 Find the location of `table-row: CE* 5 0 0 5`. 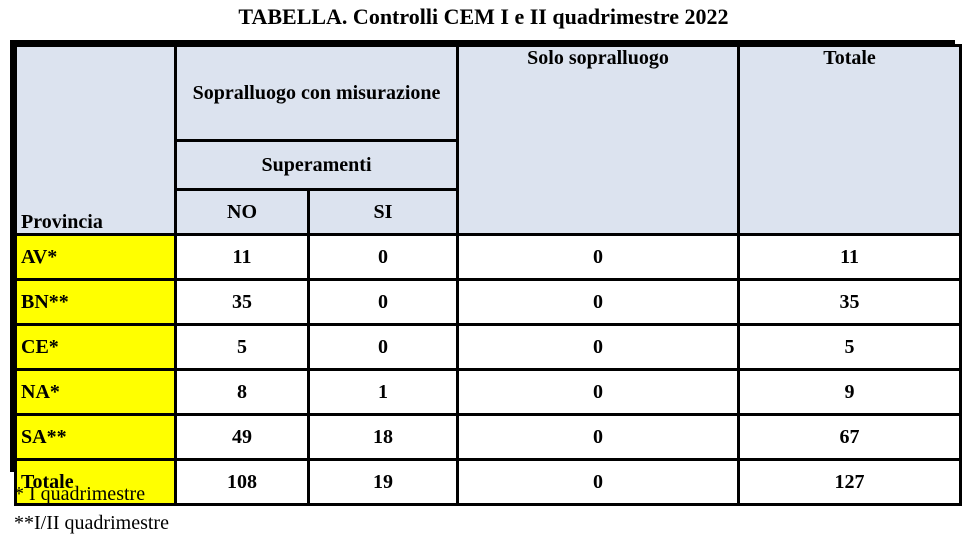

table-row: CE* 5 0 0 5 is located at coordinates (488, 347).